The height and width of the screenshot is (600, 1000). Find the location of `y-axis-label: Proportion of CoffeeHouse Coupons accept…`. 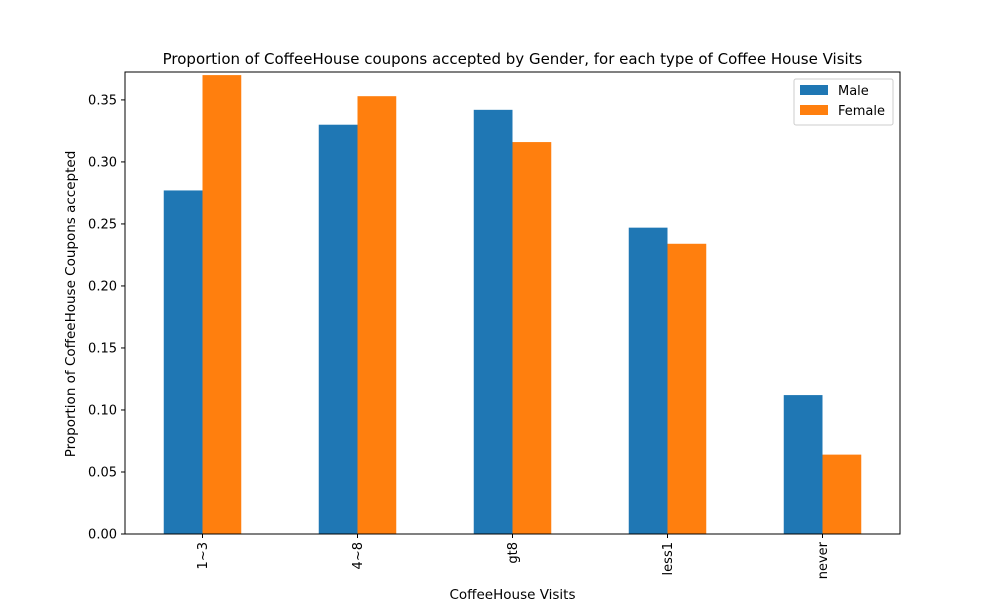

y-axis-label: Proportion of CoffeeHouse Coupons accept… is located at coordinates (71, 304).